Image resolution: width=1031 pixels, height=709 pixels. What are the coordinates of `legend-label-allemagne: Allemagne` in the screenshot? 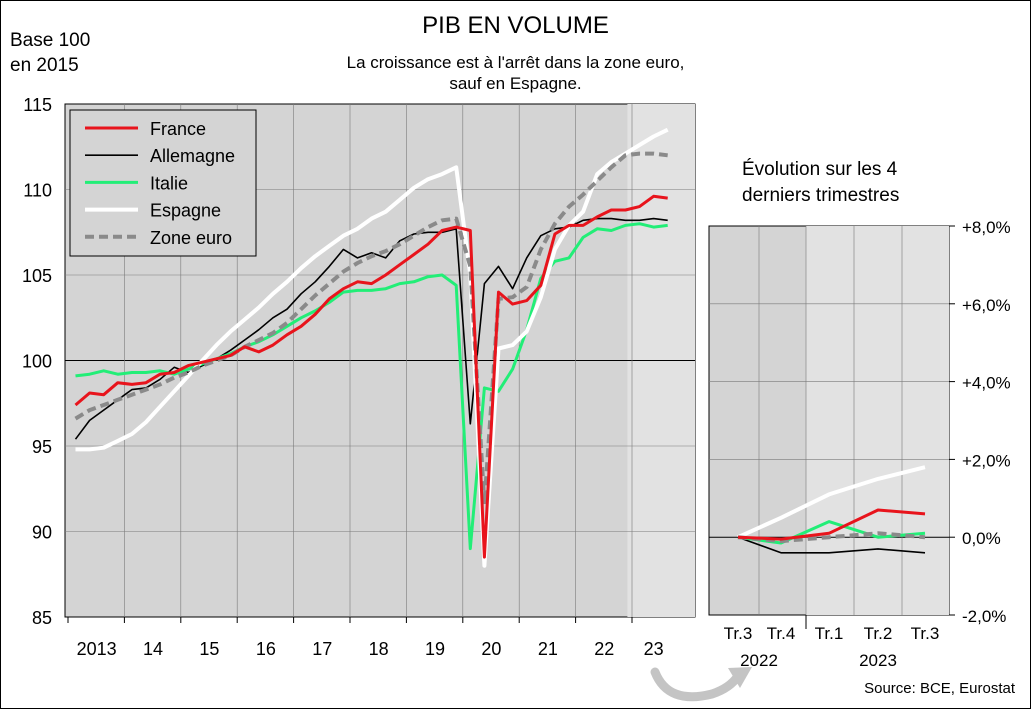 It's located at (192, 156).